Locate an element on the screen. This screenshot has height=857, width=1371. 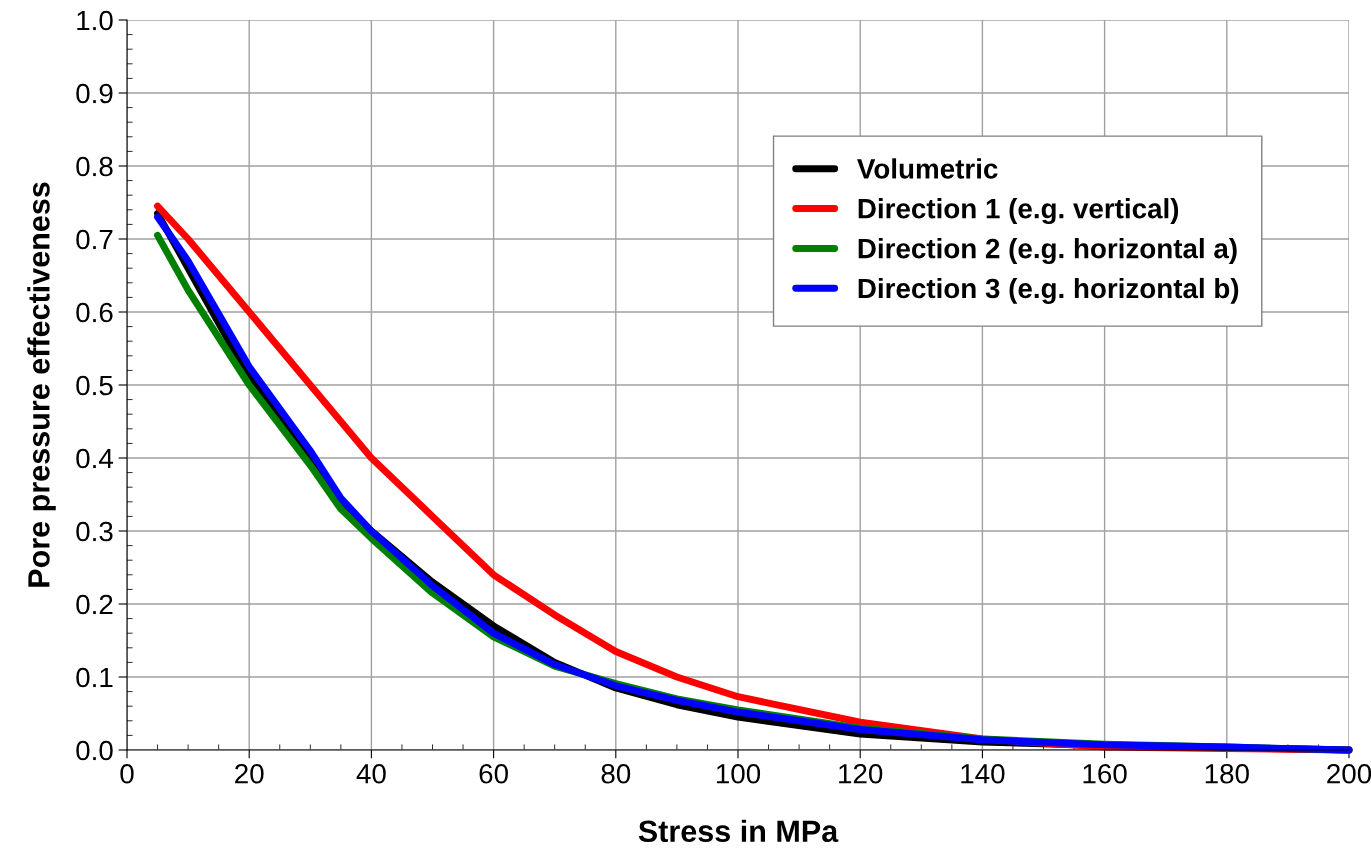
y-tick-label: 0.5 is located at coordinates (94, 385).